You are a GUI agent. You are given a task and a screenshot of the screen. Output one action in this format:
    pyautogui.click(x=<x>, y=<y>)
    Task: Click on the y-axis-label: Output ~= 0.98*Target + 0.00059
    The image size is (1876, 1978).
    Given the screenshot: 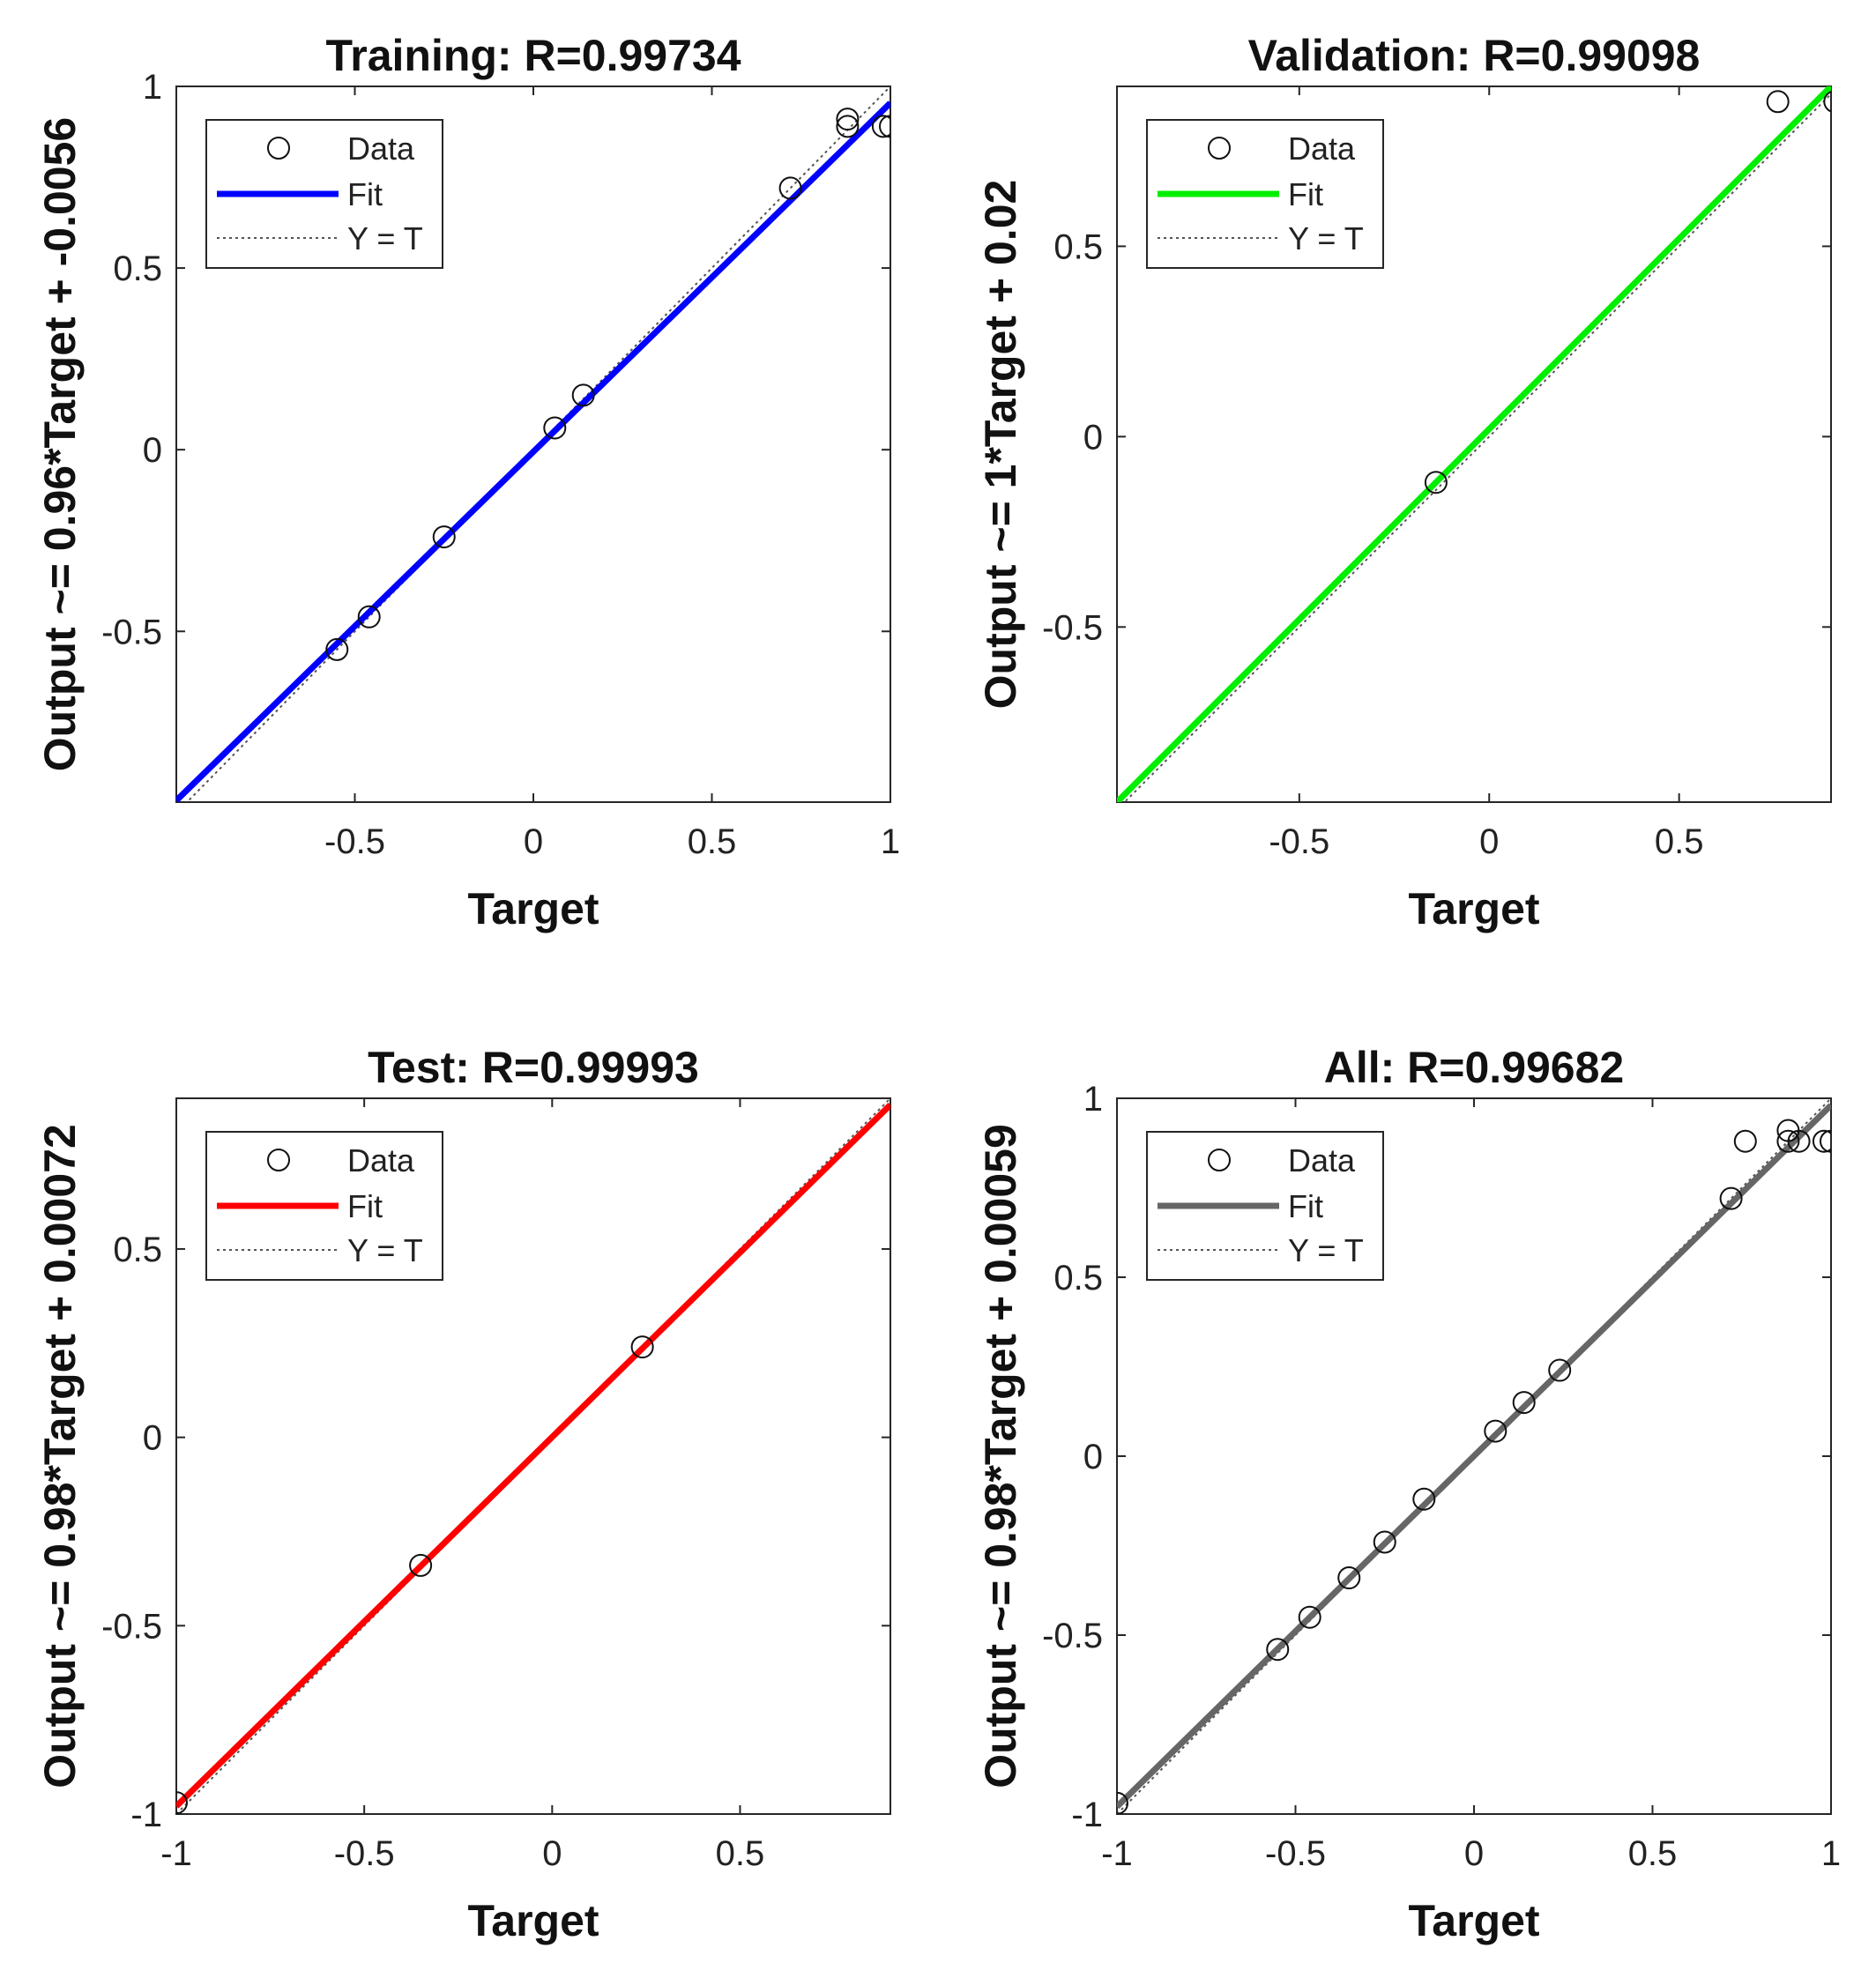 What is the action you would take?
    pyautogui.click(x=1000, y=1456)
    